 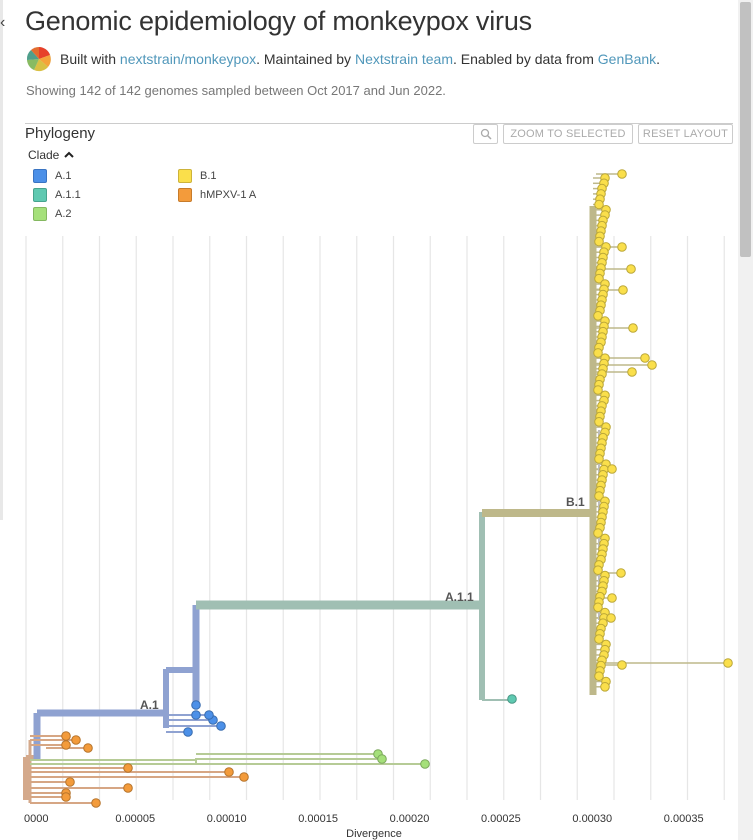 What do you see at coordinates (44, 155) in the screenshot?
I see `legend-title: Clade` at bounding box center [44, 155].